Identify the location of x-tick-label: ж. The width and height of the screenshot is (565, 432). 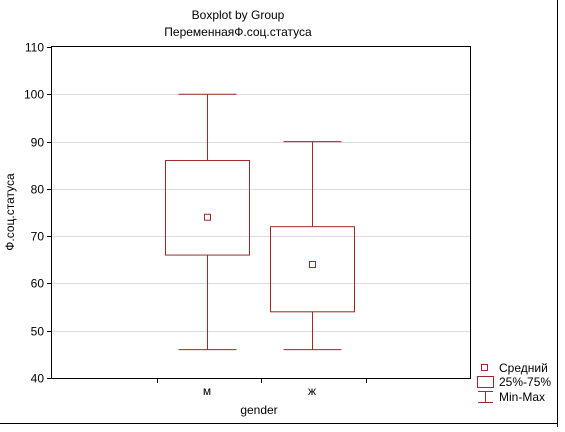
(312, 391).